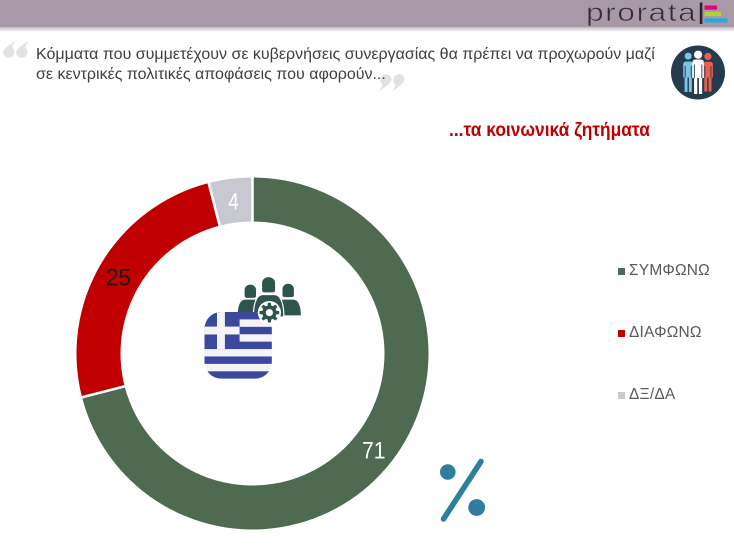 The height and width of the screenshot is (551, 734). What do you see at coordinates (233, 202) in the screenshot?
I see `svg-text: 4` at bounding box center [233, 202].